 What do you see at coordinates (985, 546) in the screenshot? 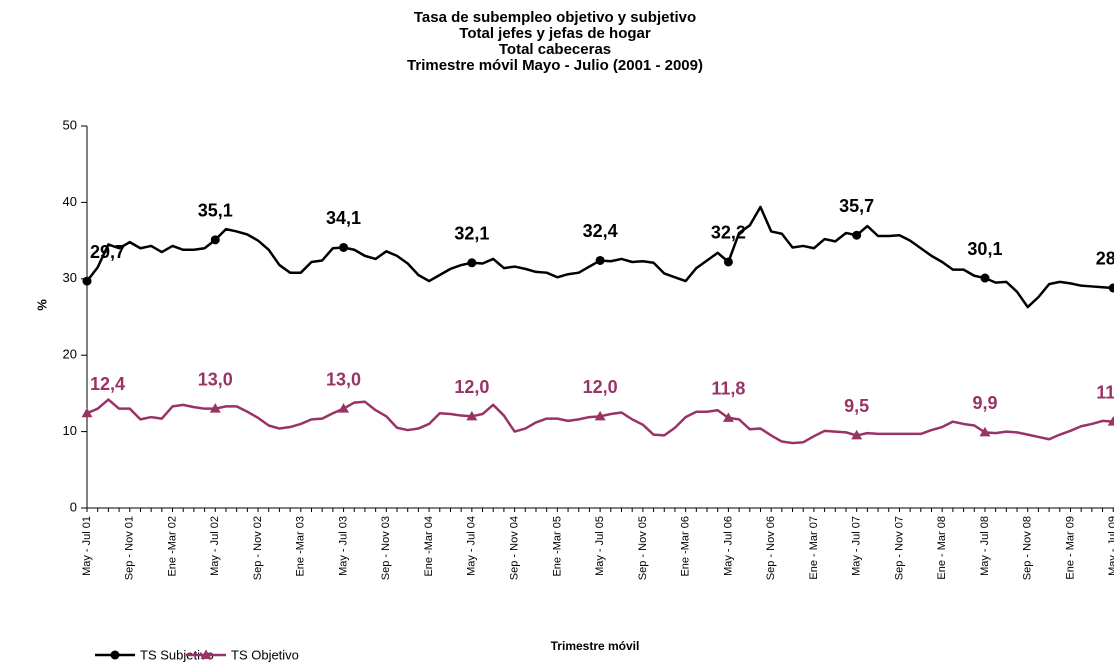
I see `x-tick-label: May - Jul 08` at bounding box center [985, 546].